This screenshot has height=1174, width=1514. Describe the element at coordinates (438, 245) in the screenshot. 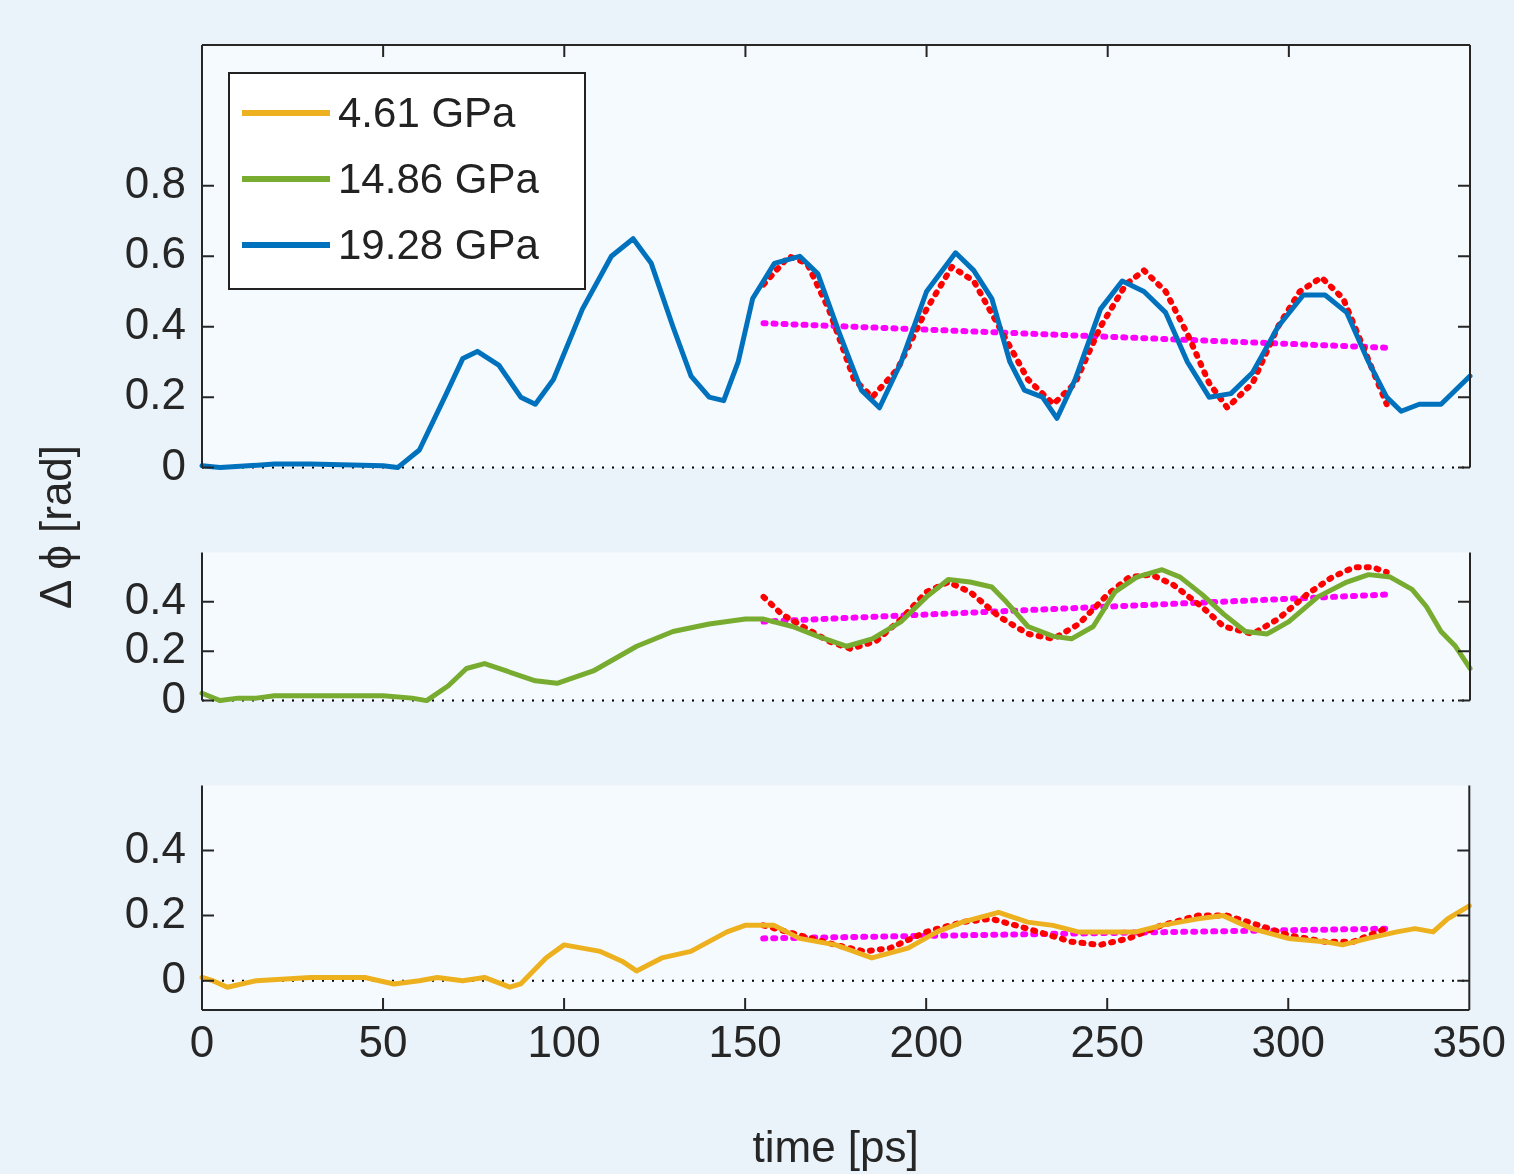

I see `legend-label: 19.28 GPa` at that location.